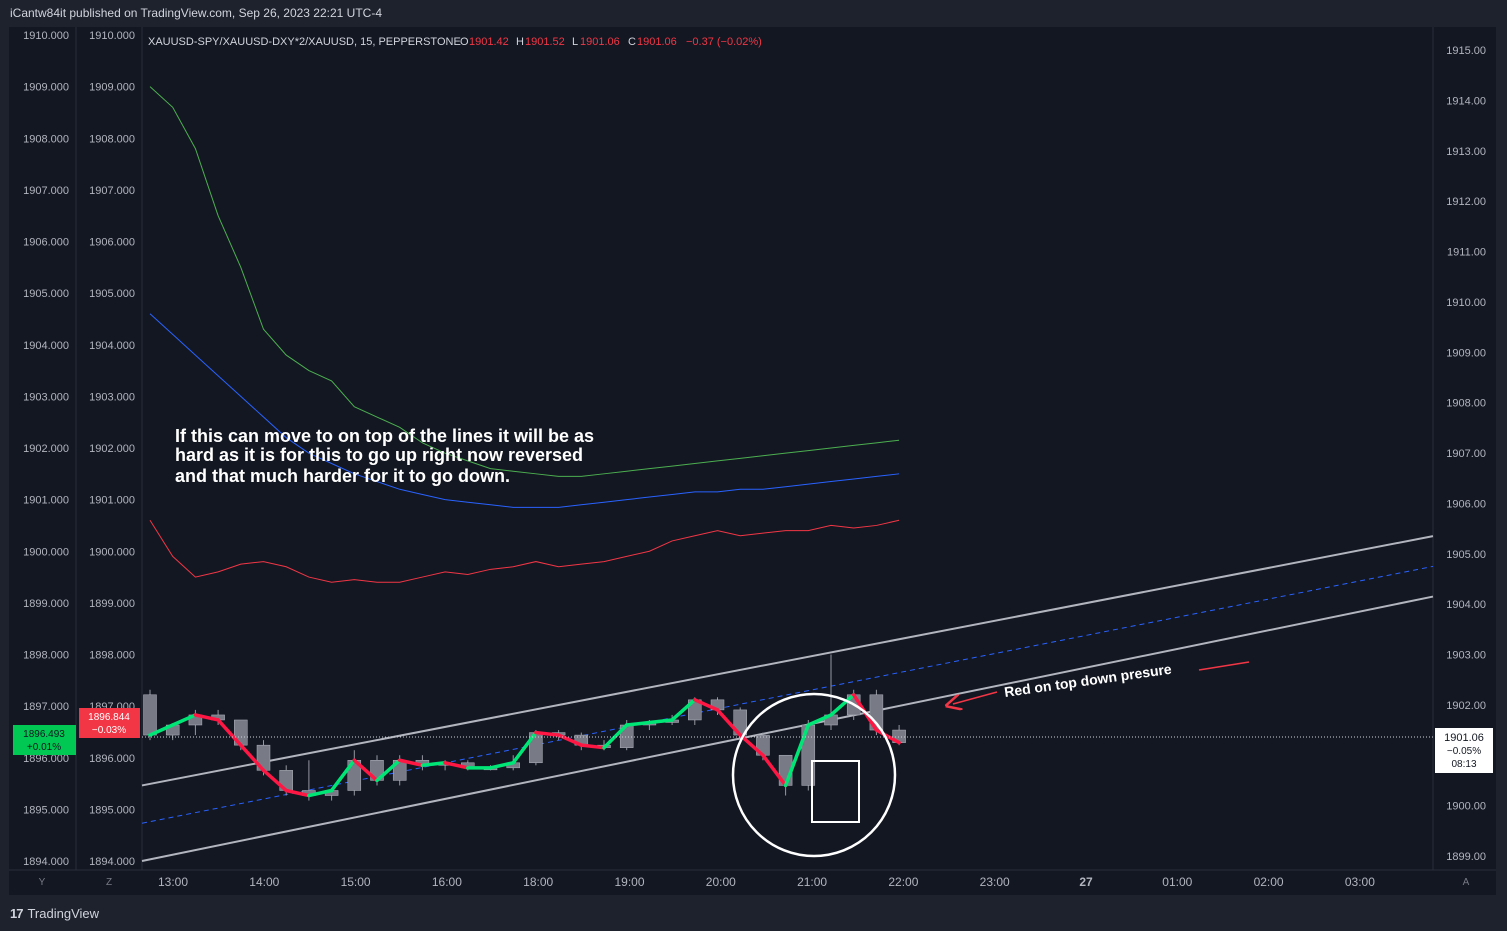  I want to click on left-badge-1-bg, so click(44, 740).